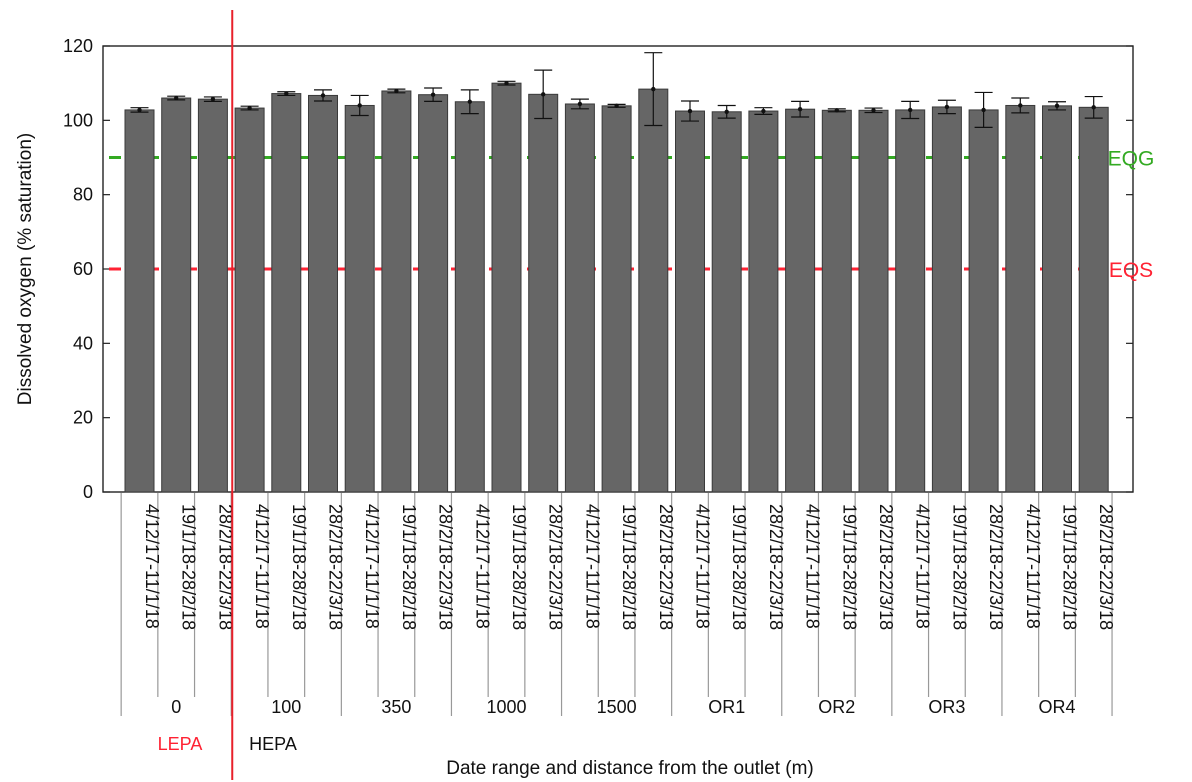 Image resolution: width=1192 pixels, height=782 pixels. What do you see at coordinates (78, 120) in the screenshot?
I see `y-tick-label-100: 100` at bounding box center [78, 120].